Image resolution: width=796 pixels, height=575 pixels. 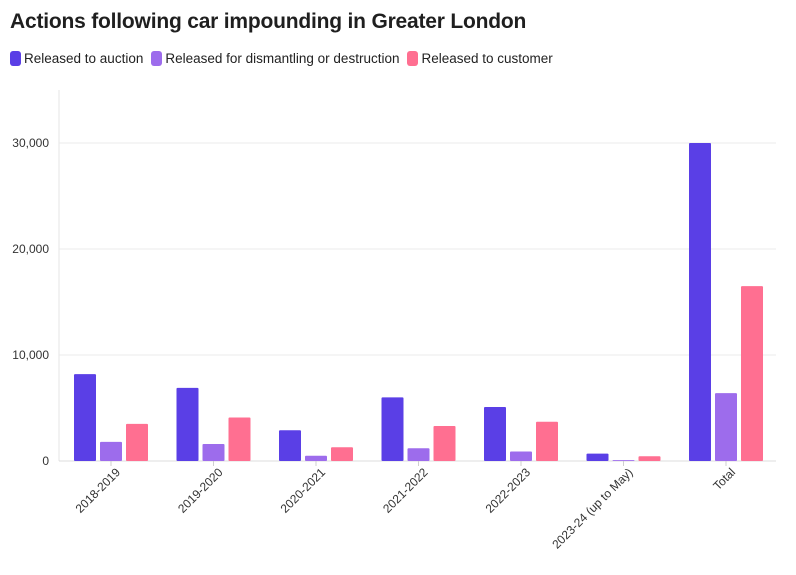 What do you see at coordinates (84, 58) in the screenshot?
I see `legend-label-auction: Released to auction` at bounding box center [84, 58].